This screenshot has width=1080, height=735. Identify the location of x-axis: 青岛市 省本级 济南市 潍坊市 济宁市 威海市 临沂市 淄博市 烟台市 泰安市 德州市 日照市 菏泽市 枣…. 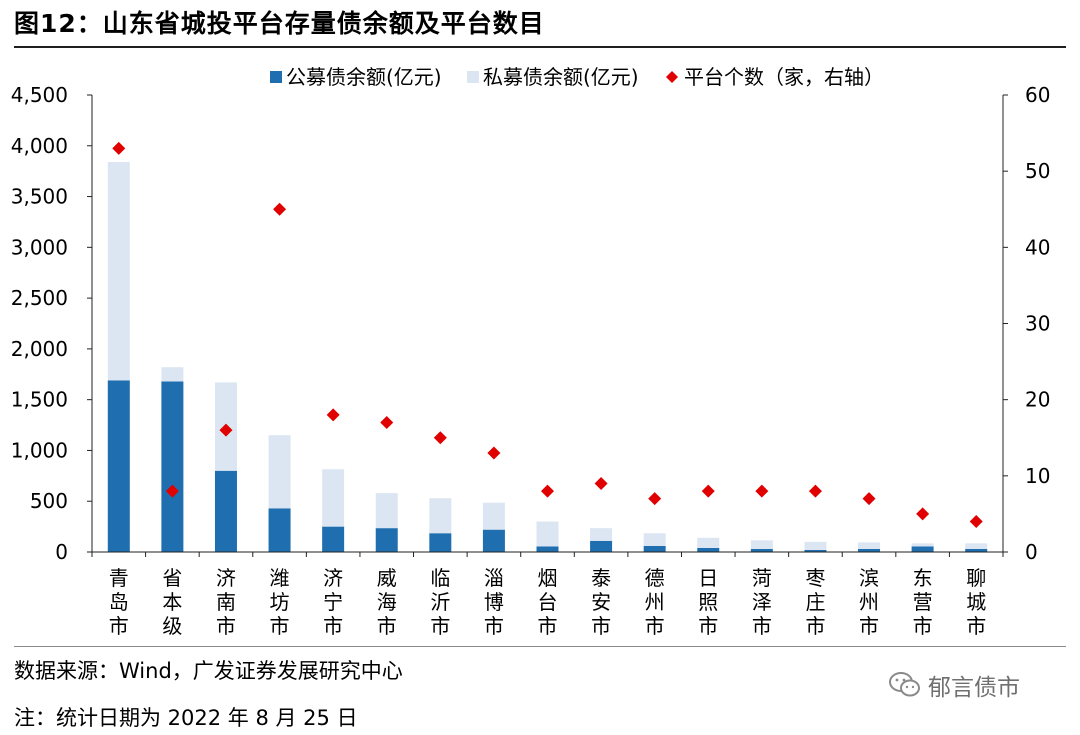
(547, 594).